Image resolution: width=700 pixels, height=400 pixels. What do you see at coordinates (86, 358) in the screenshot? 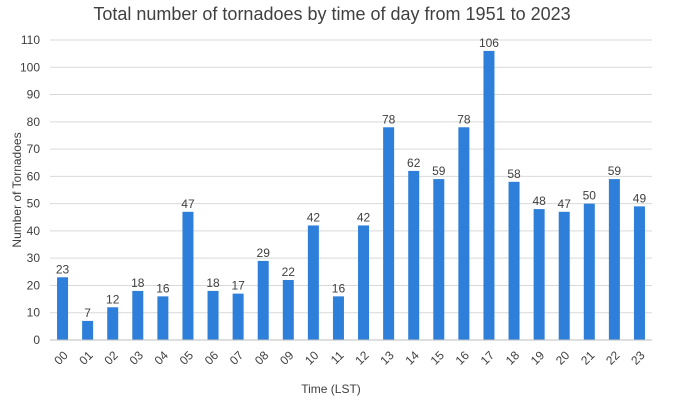
I see `x-tick-label-01: 01` at bounding box center [86, 358].